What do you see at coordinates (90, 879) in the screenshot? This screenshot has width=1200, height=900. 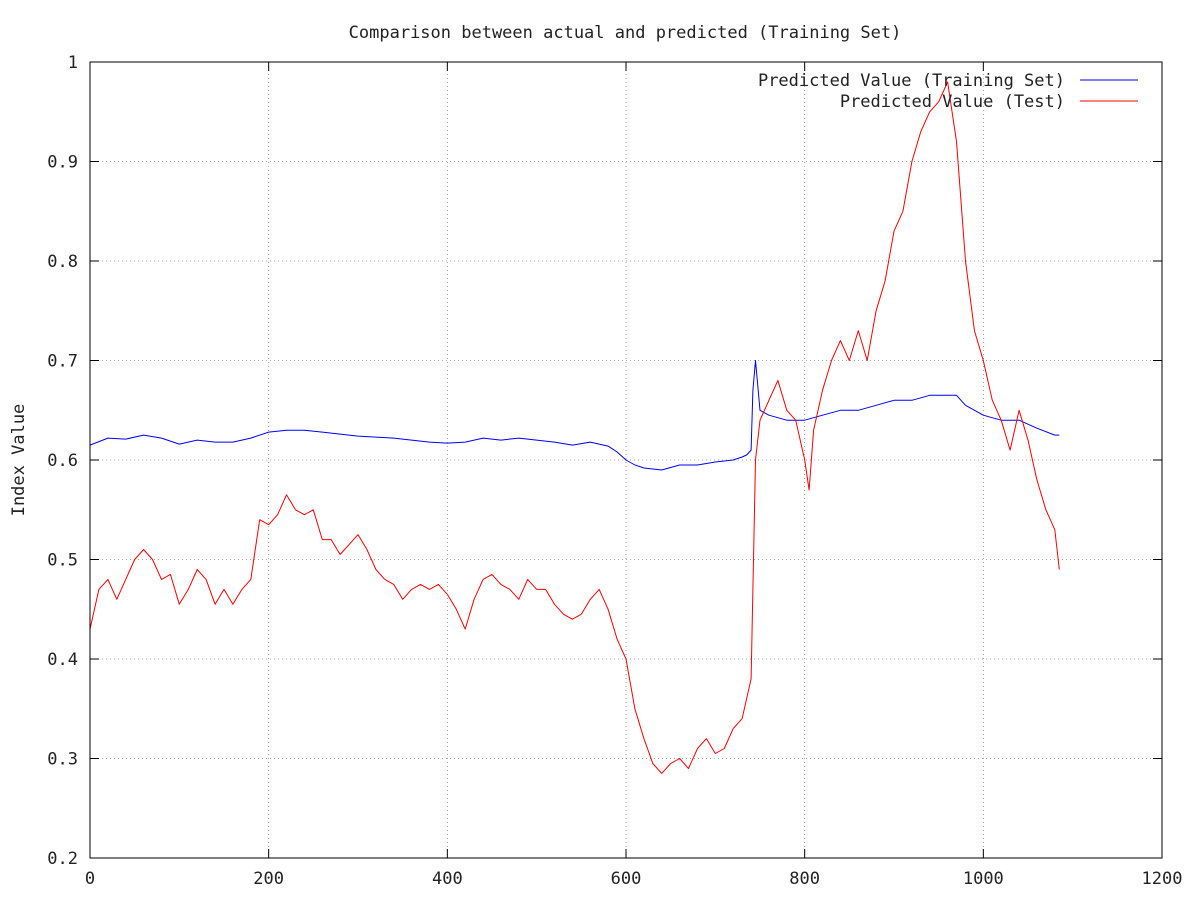 I see `x-tick-label: 0` at bounding box center [90, 879].